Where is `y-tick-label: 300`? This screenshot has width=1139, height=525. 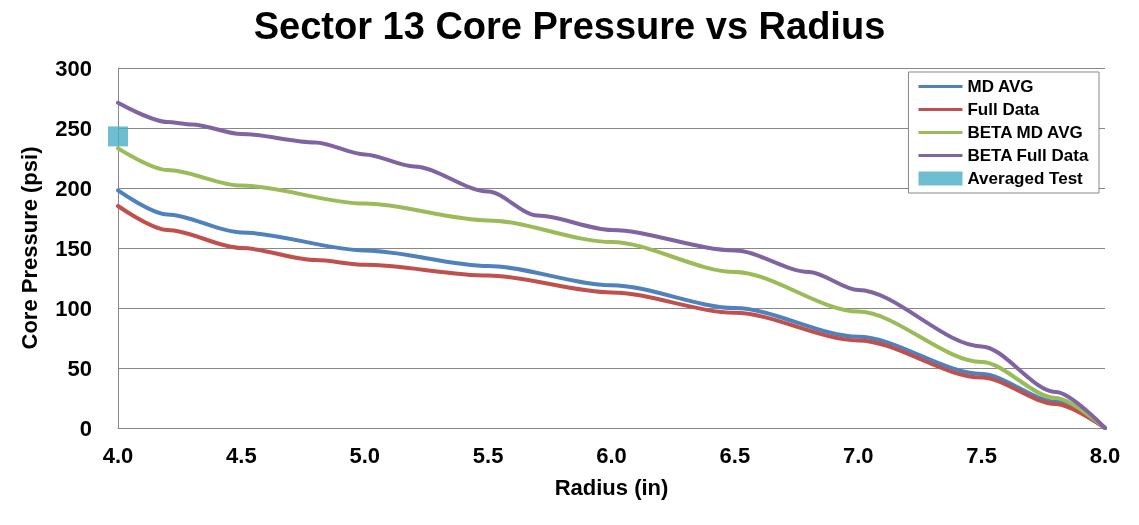
y-tick-label: 300 is located at coordinates (73, 68).